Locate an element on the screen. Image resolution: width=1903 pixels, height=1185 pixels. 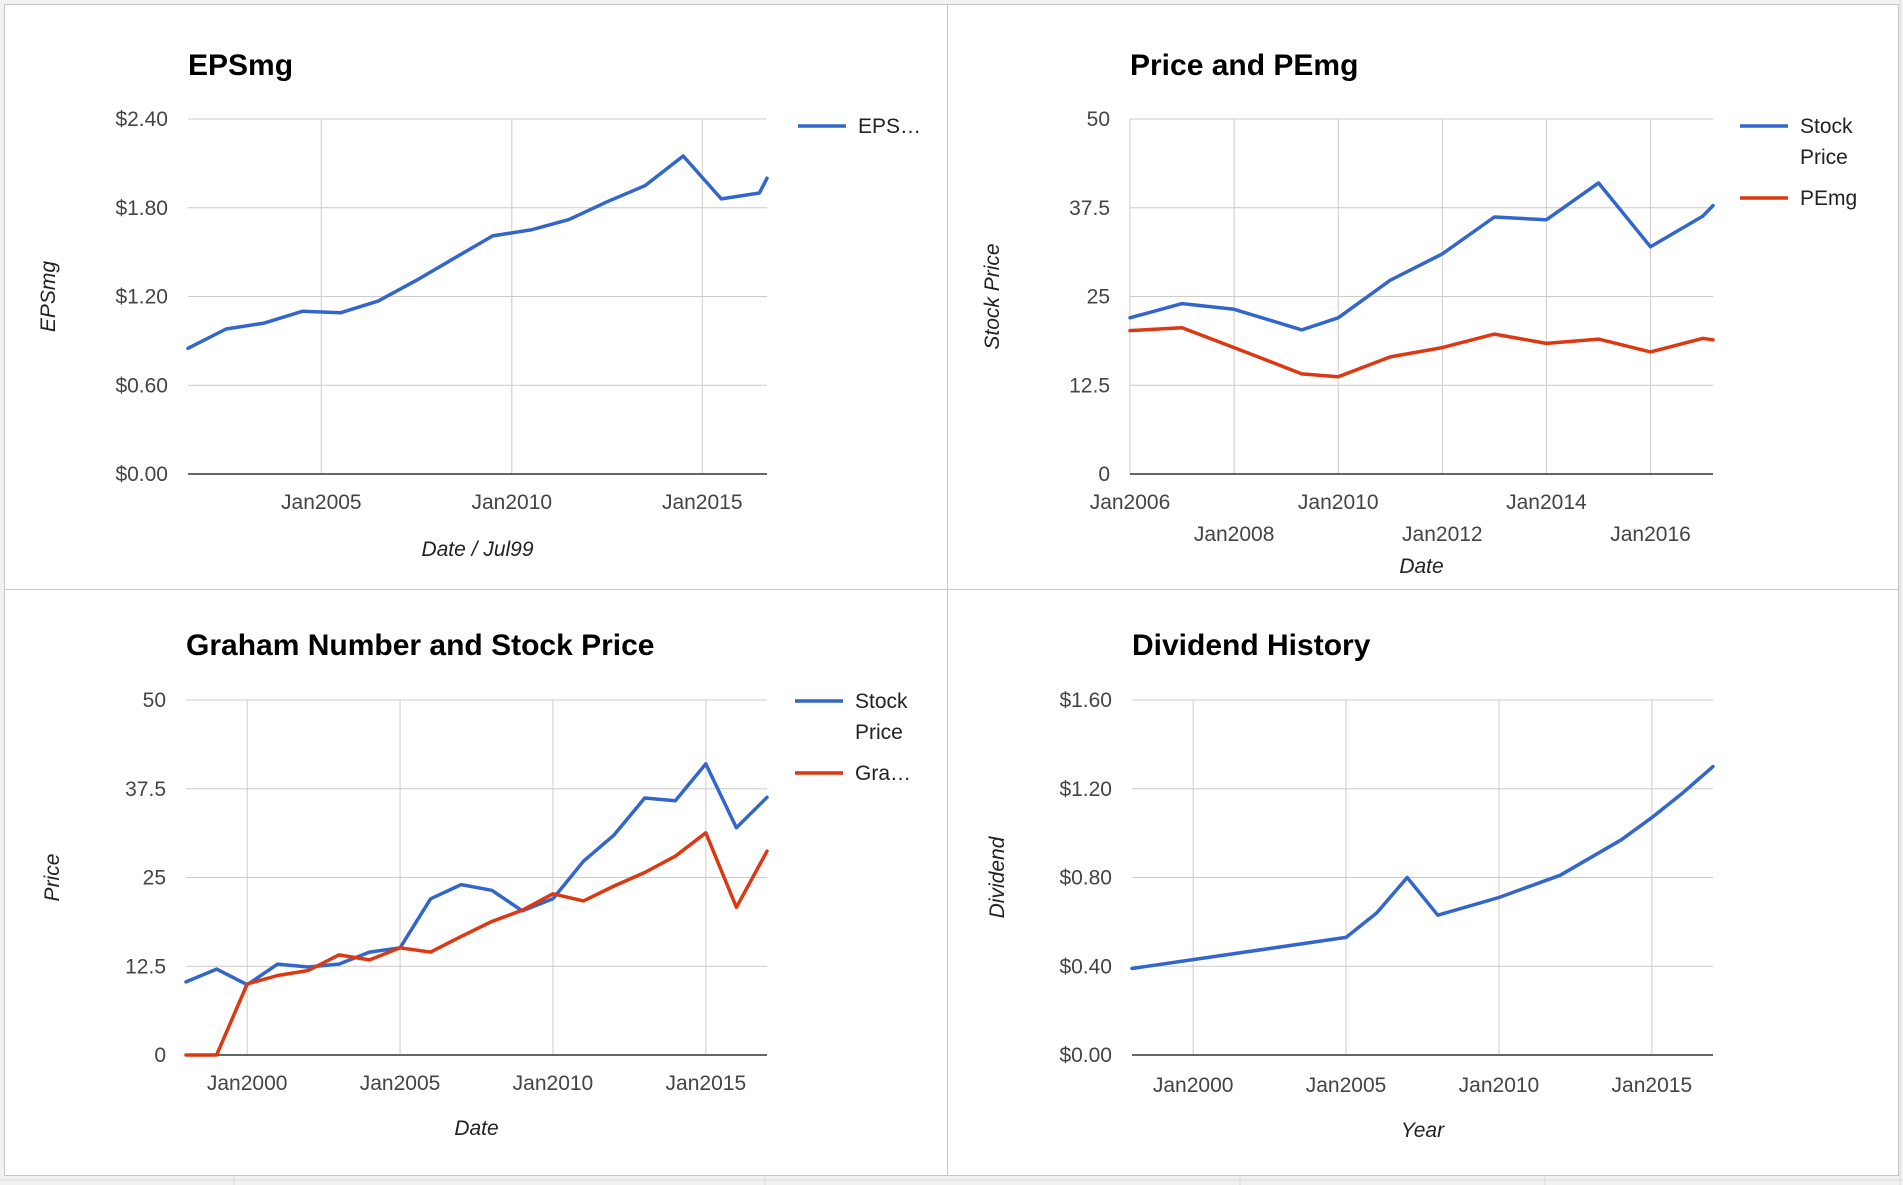
x-tick-label: Jan2016 is located at coordinates (1650, 534).